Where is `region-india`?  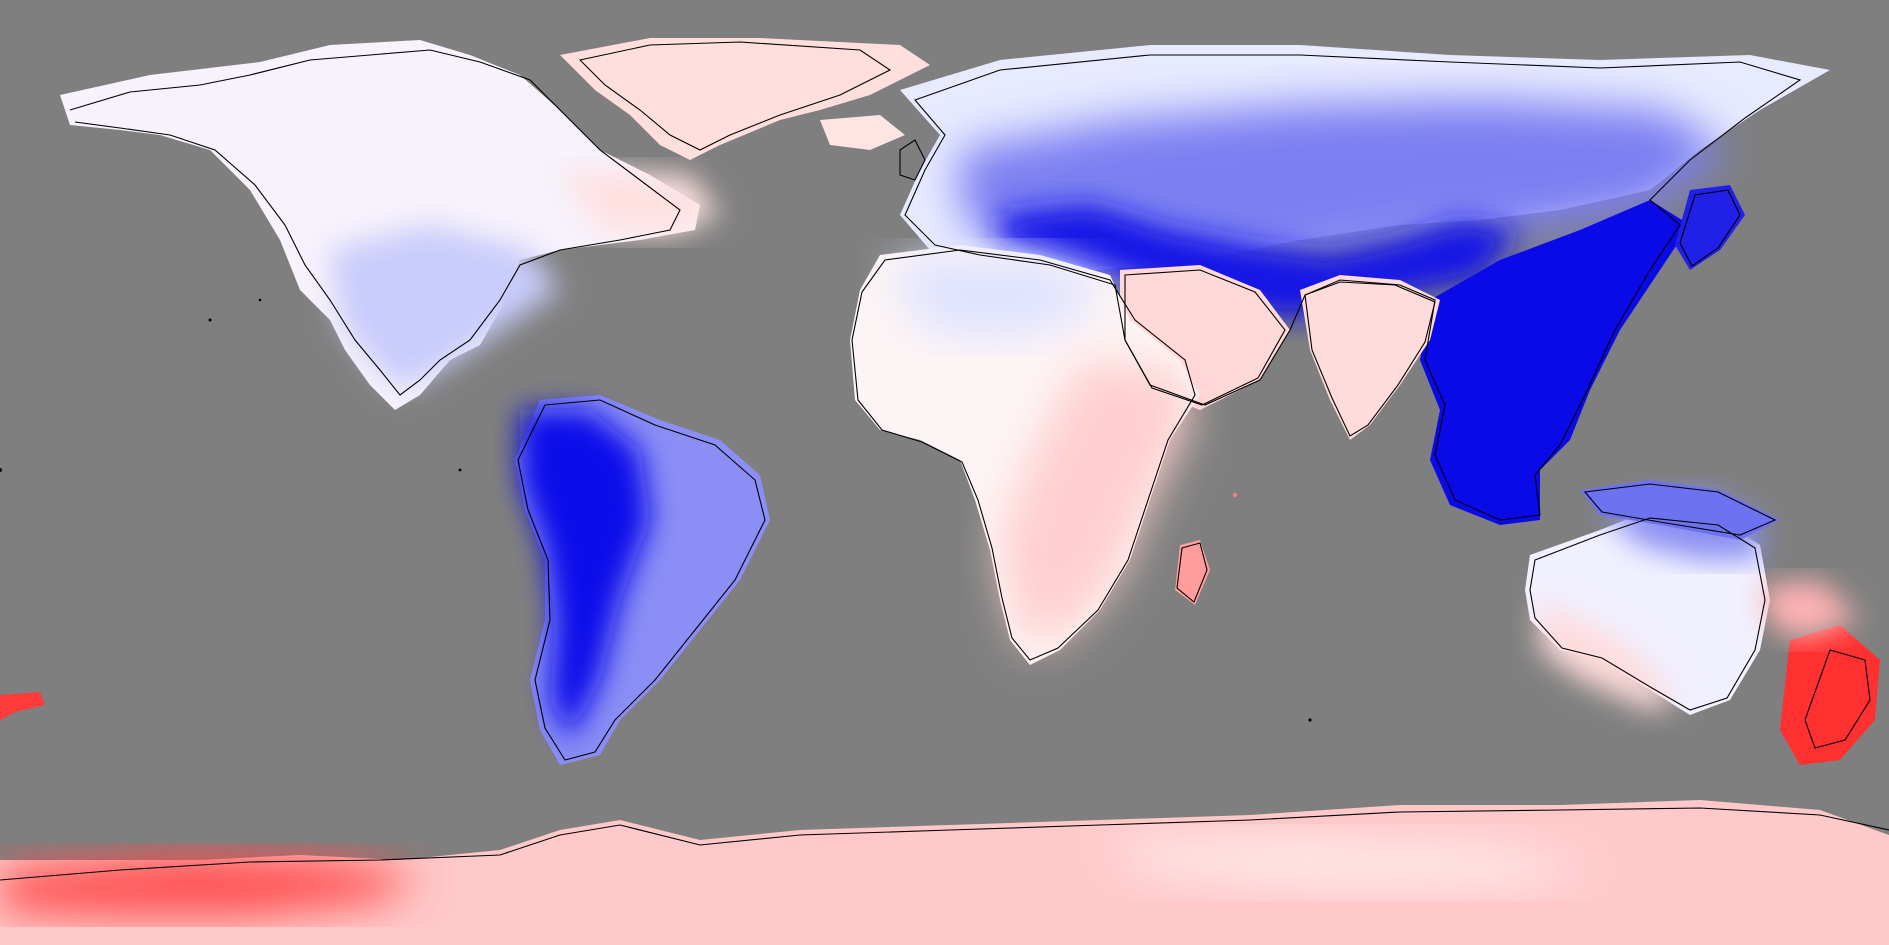 region-india is located at coordinates (1370, 357).